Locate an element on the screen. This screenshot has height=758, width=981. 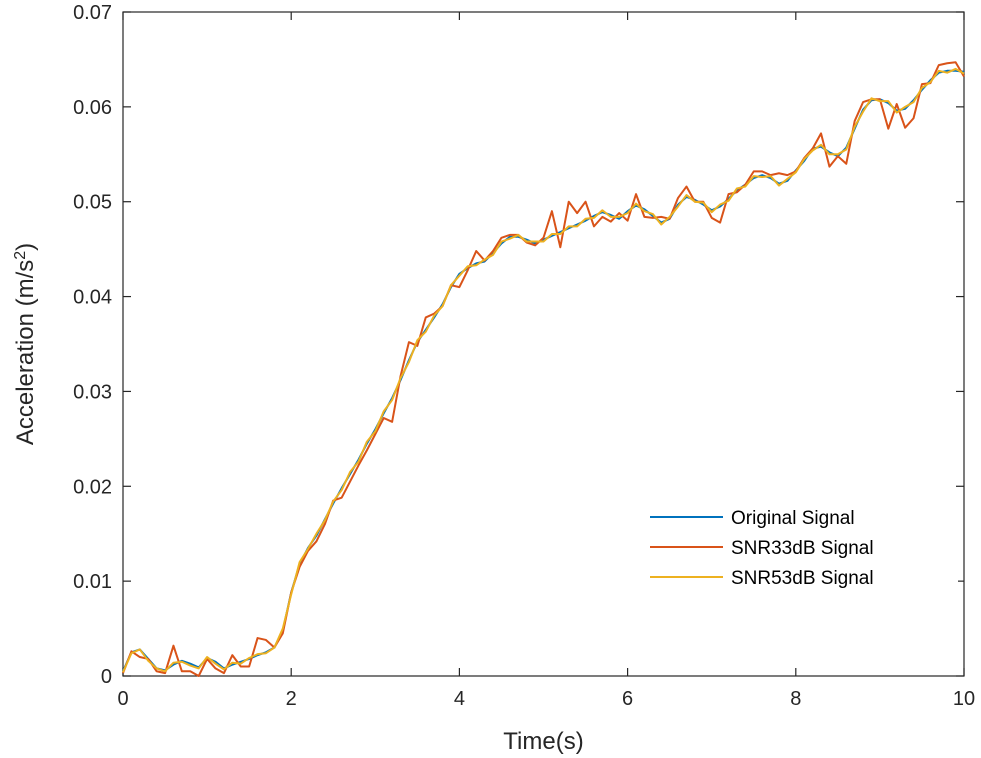
y-tick-label: 0.02 is located at coordinates (92, 487).